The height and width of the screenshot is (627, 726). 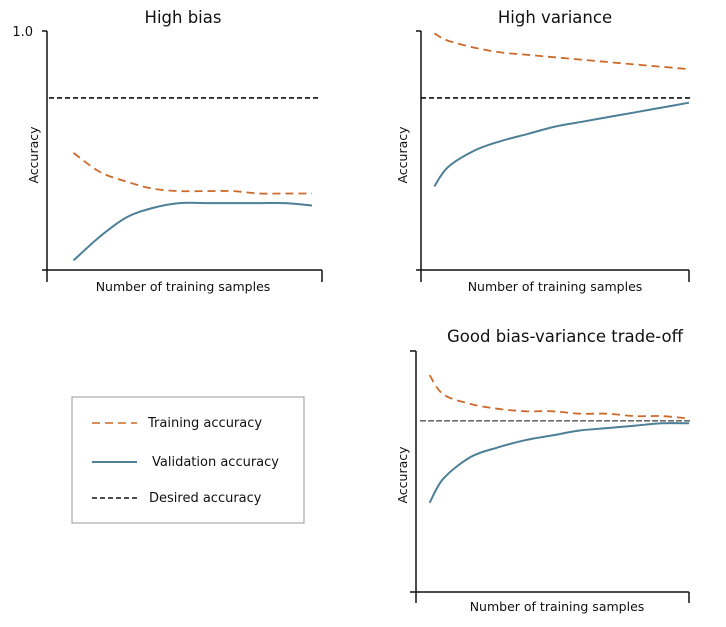 I want to click on legend-label-desired: Desired accuracy, so click(x=205, y=498).